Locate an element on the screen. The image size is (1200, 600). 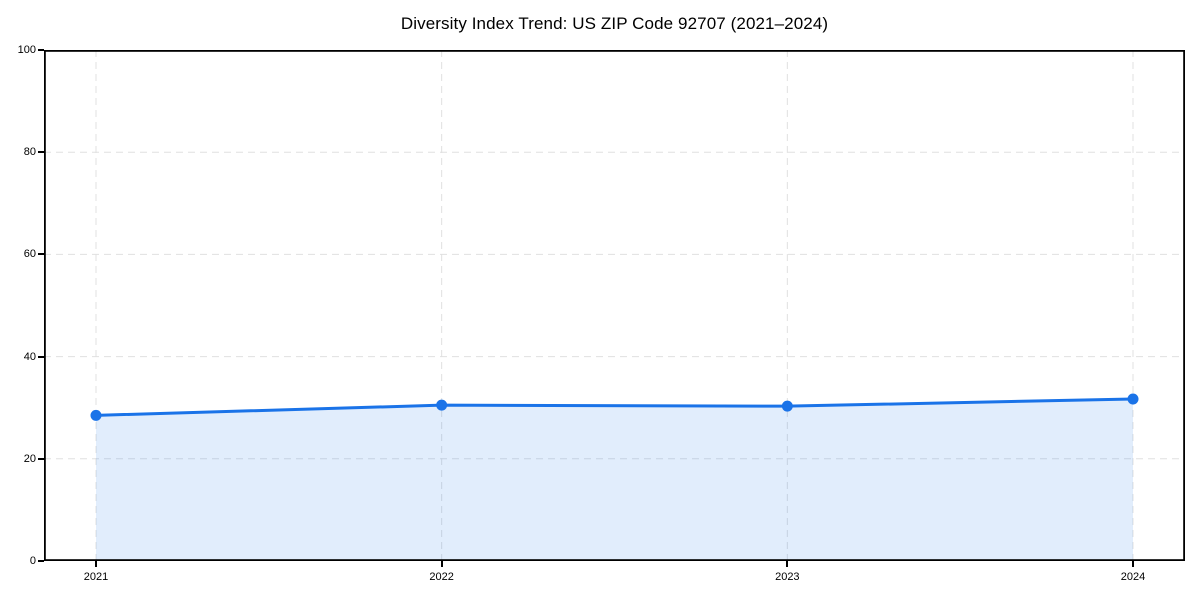
y-tick-label: 40 is located at coordinates (29, 356).